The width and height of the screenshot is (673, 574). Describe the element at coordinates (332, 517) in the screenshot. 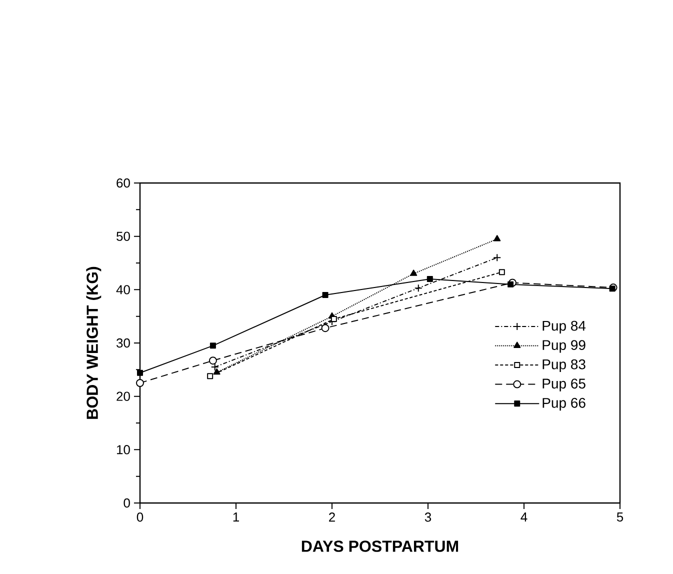

I see `x-tick-label: 2` at that location.